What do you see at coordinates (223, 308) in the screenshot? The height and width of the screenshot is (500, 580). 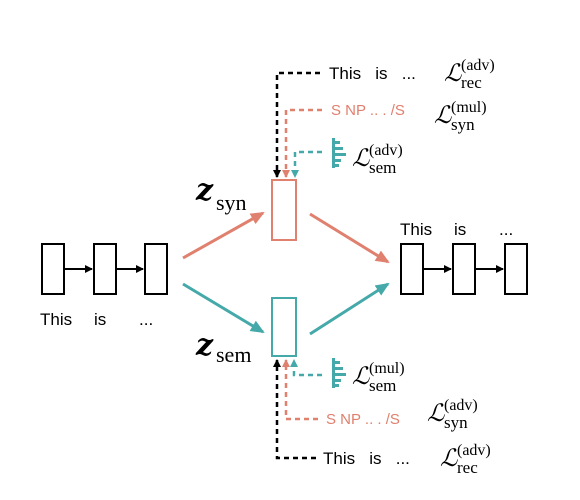 I see `encoder-to-zsem-arrow` at bounding box center [223, 308].